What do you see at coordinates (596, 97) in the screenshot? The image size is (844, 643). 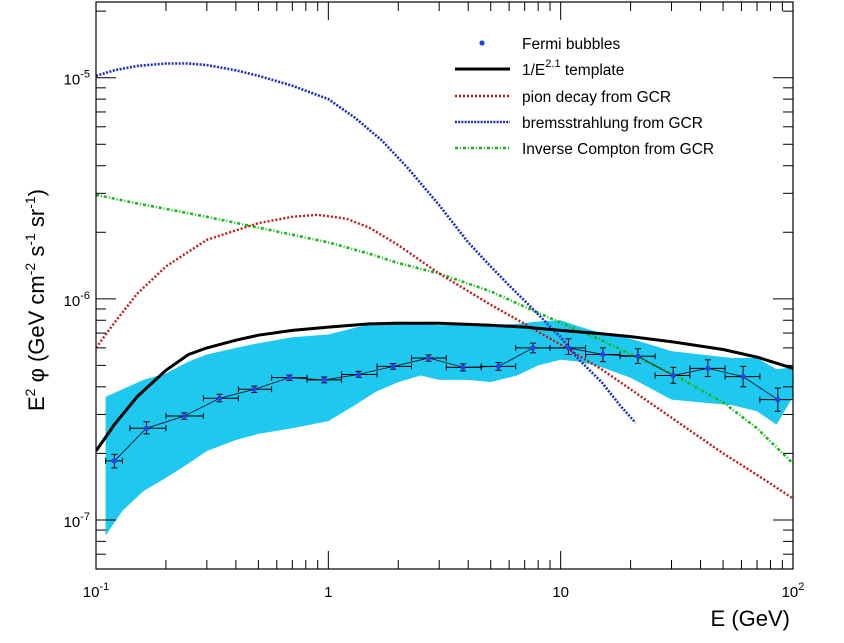 I see `legend-label-pion: pion decay from GCR` at bounding box center [596, 97].